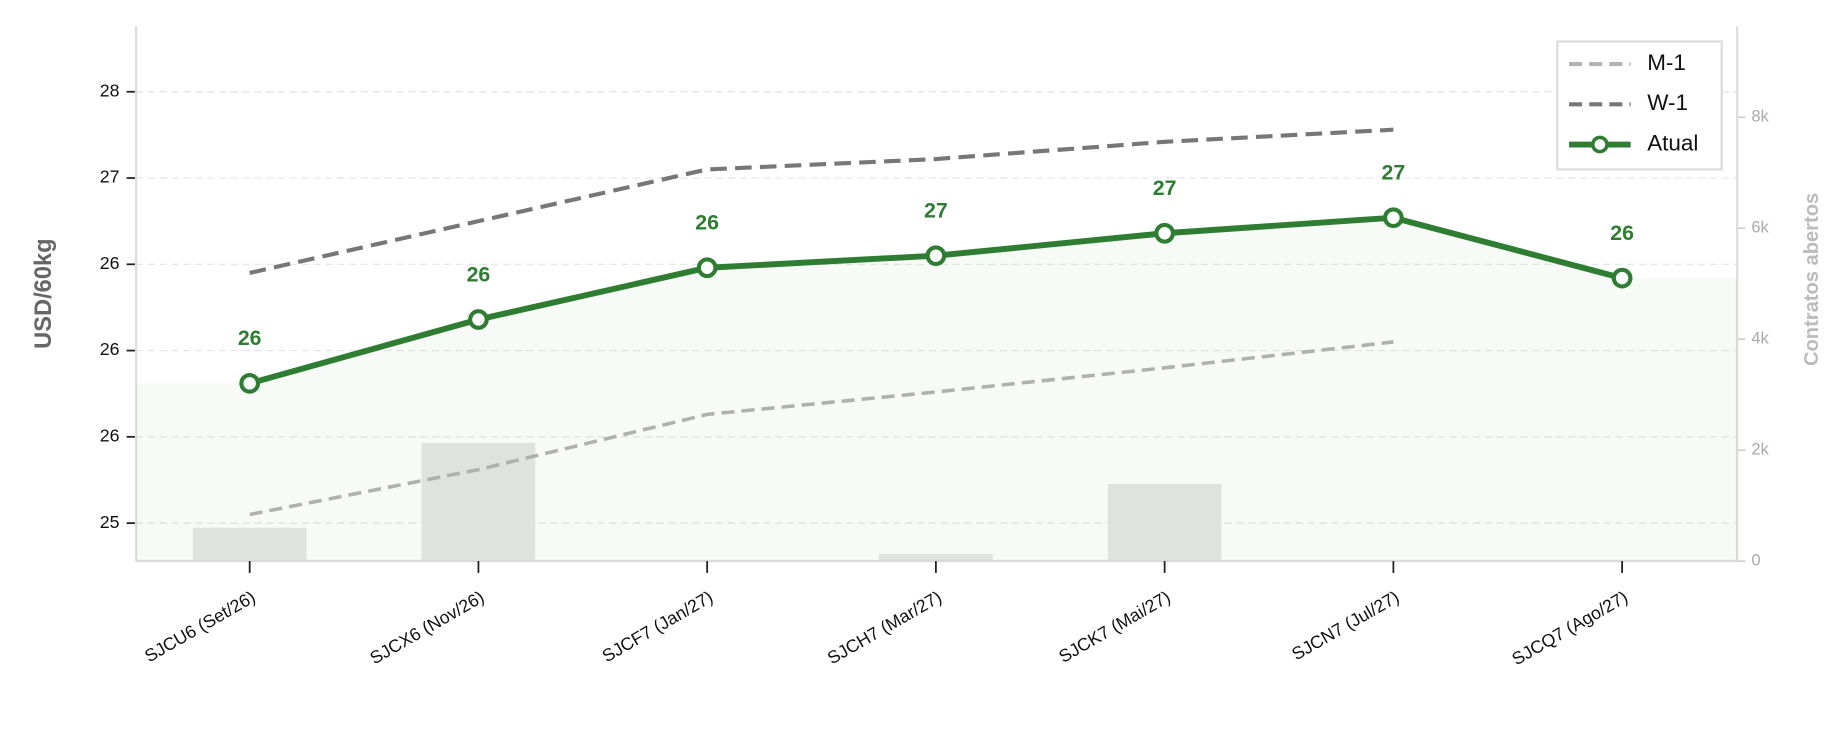  Describe the element at coordinates (1760, 116) in the screenshot. I see `y2-tick-label: 8k` at that location.